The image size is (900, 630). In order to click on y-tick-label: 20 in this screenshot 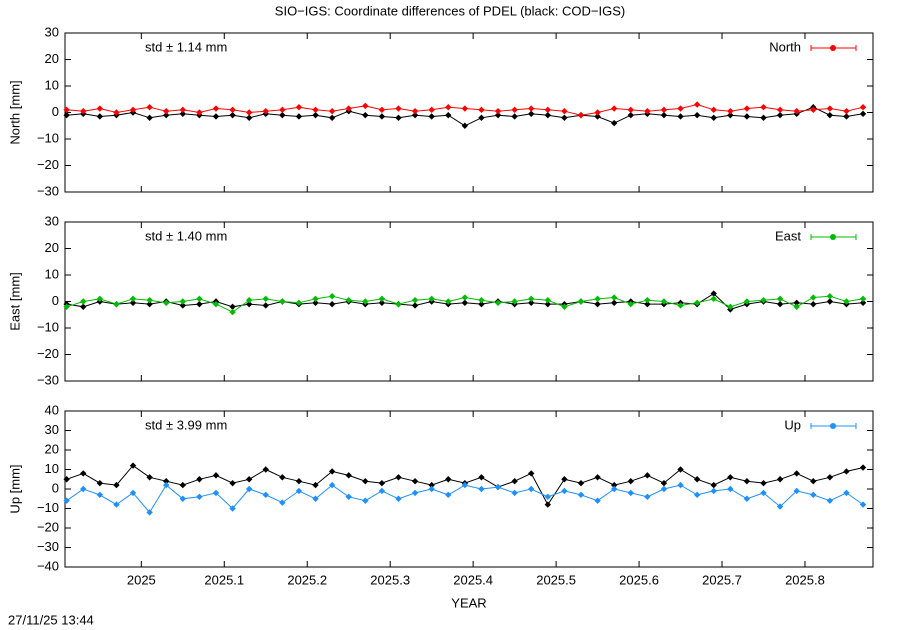, I will do `click(52, 58)`.